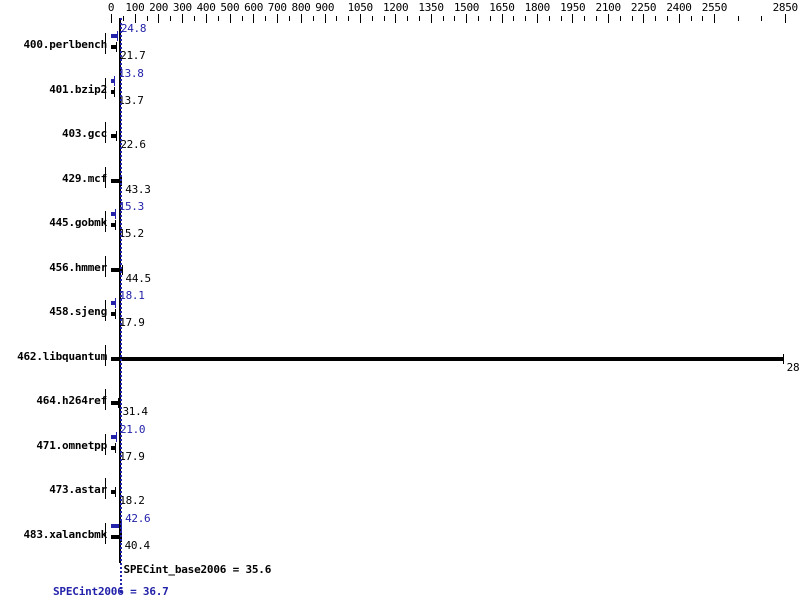  What do you see at coordinates (643, 7) in the screenshot?
I see `x-axis-tick-label: 2250` at bounding box center [643, 7].